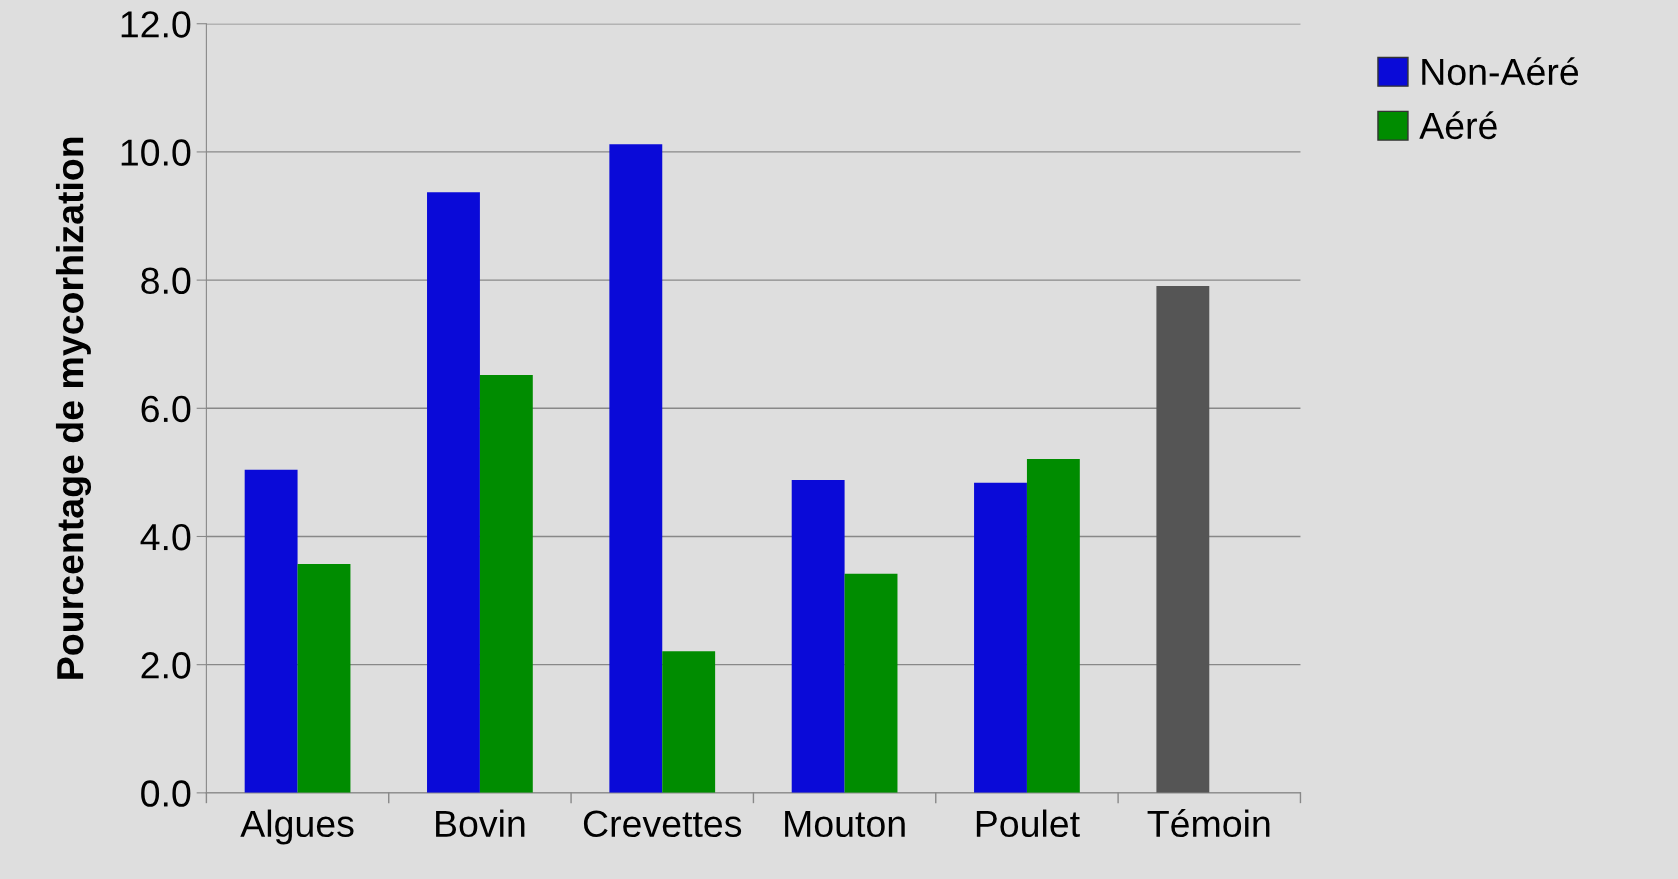 Image resolution: width=1678 pixels, height=879 pixels. Describe the element at coordinates (1458, 125) in the screenshot. I see `legend-label: Aéré` at that location.